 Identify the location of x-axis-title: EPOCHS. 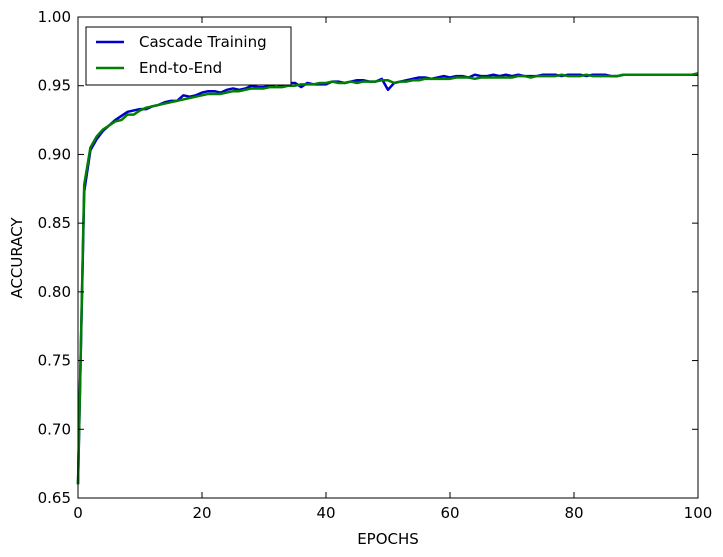
(388, 539).